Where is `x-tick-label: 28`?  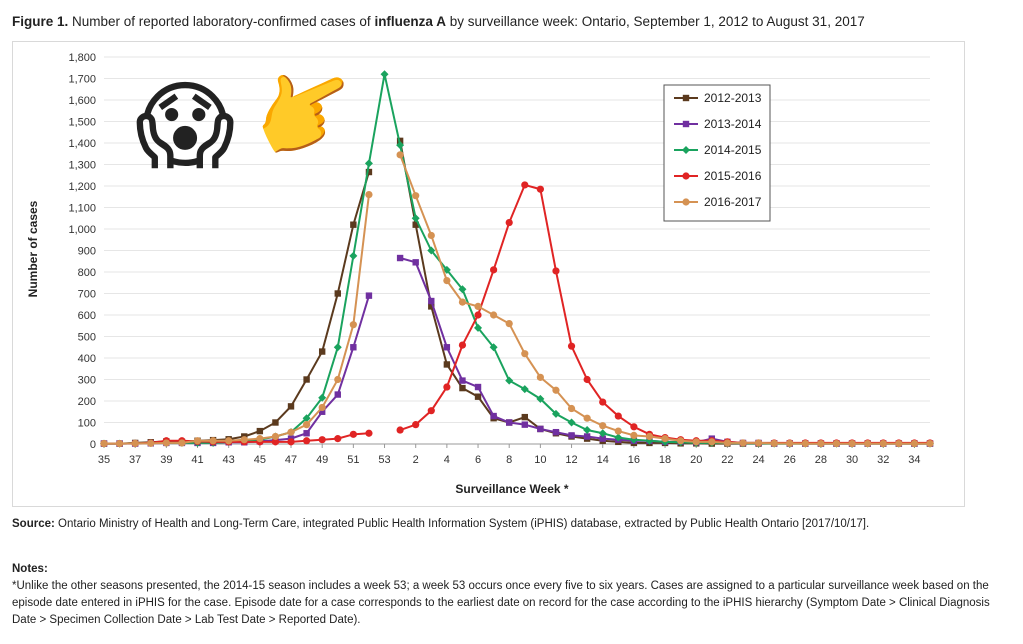
x-tick-label: 28 is located at coordinates (821, 460).